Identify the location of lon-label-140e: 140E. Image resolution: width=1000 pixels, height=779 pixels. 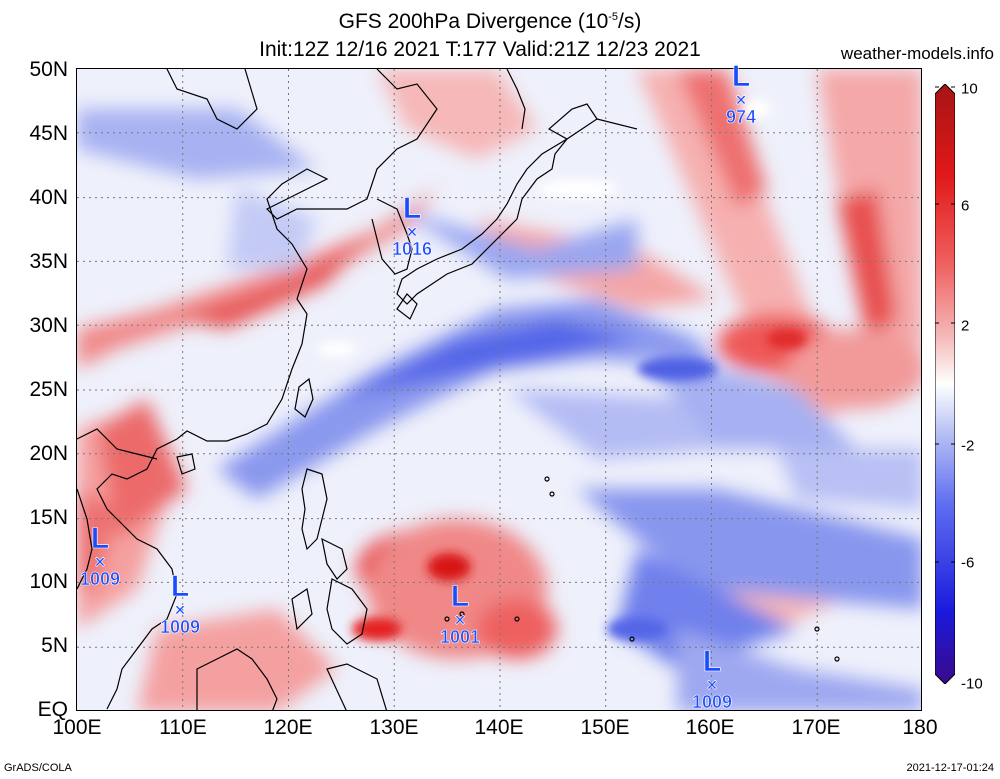
(499, 727).